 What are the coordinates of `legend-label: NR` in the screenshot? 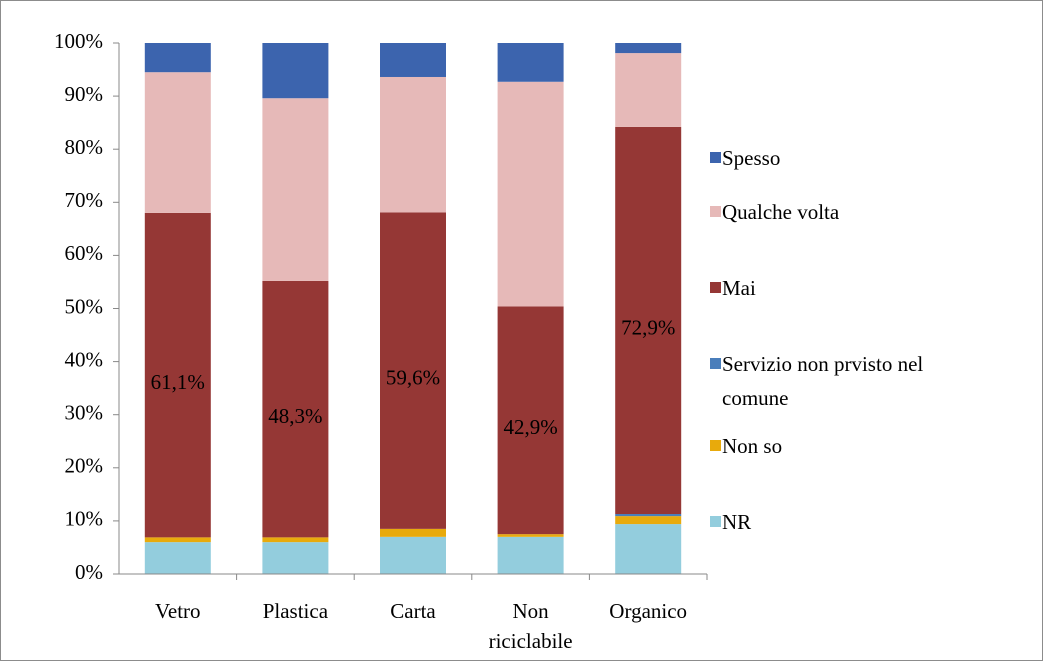 It's located at (737, 522).